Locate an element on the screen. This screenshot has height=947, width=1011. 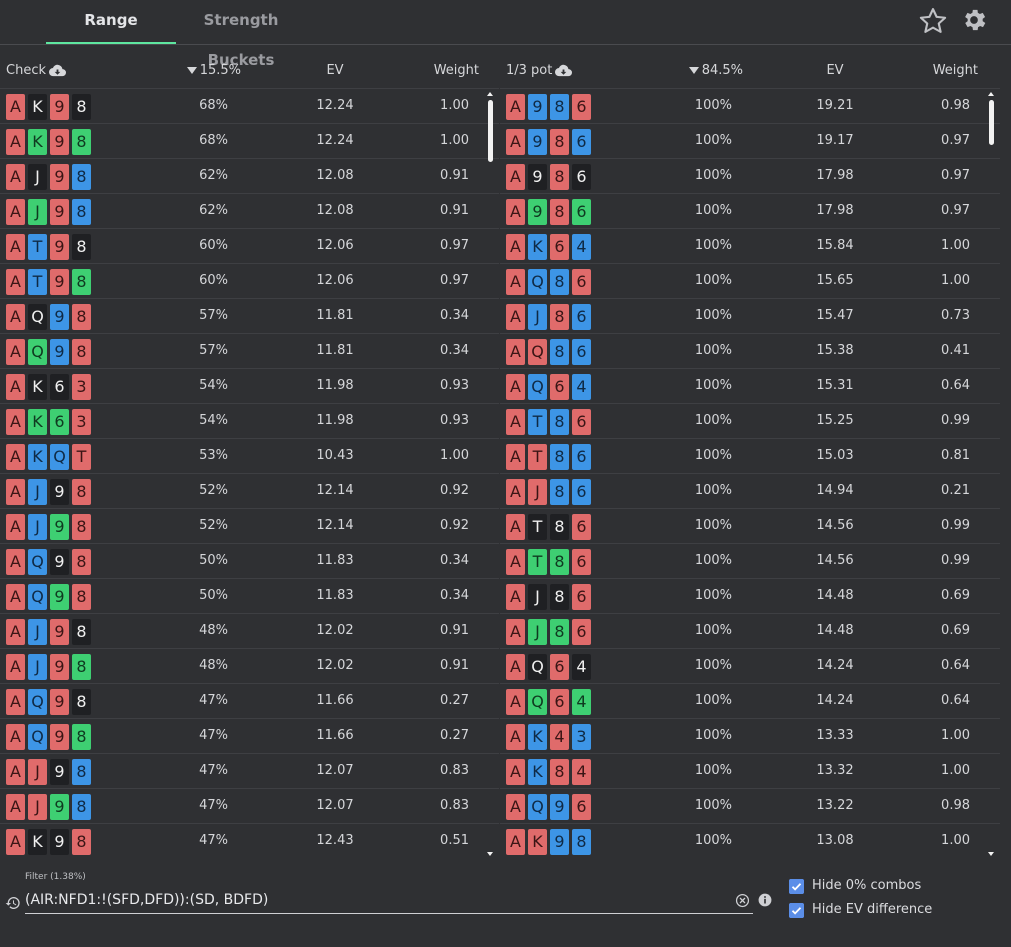
table-row: A K 9 8 47% 12.43 0.51 is located at coordinates (249, 840).